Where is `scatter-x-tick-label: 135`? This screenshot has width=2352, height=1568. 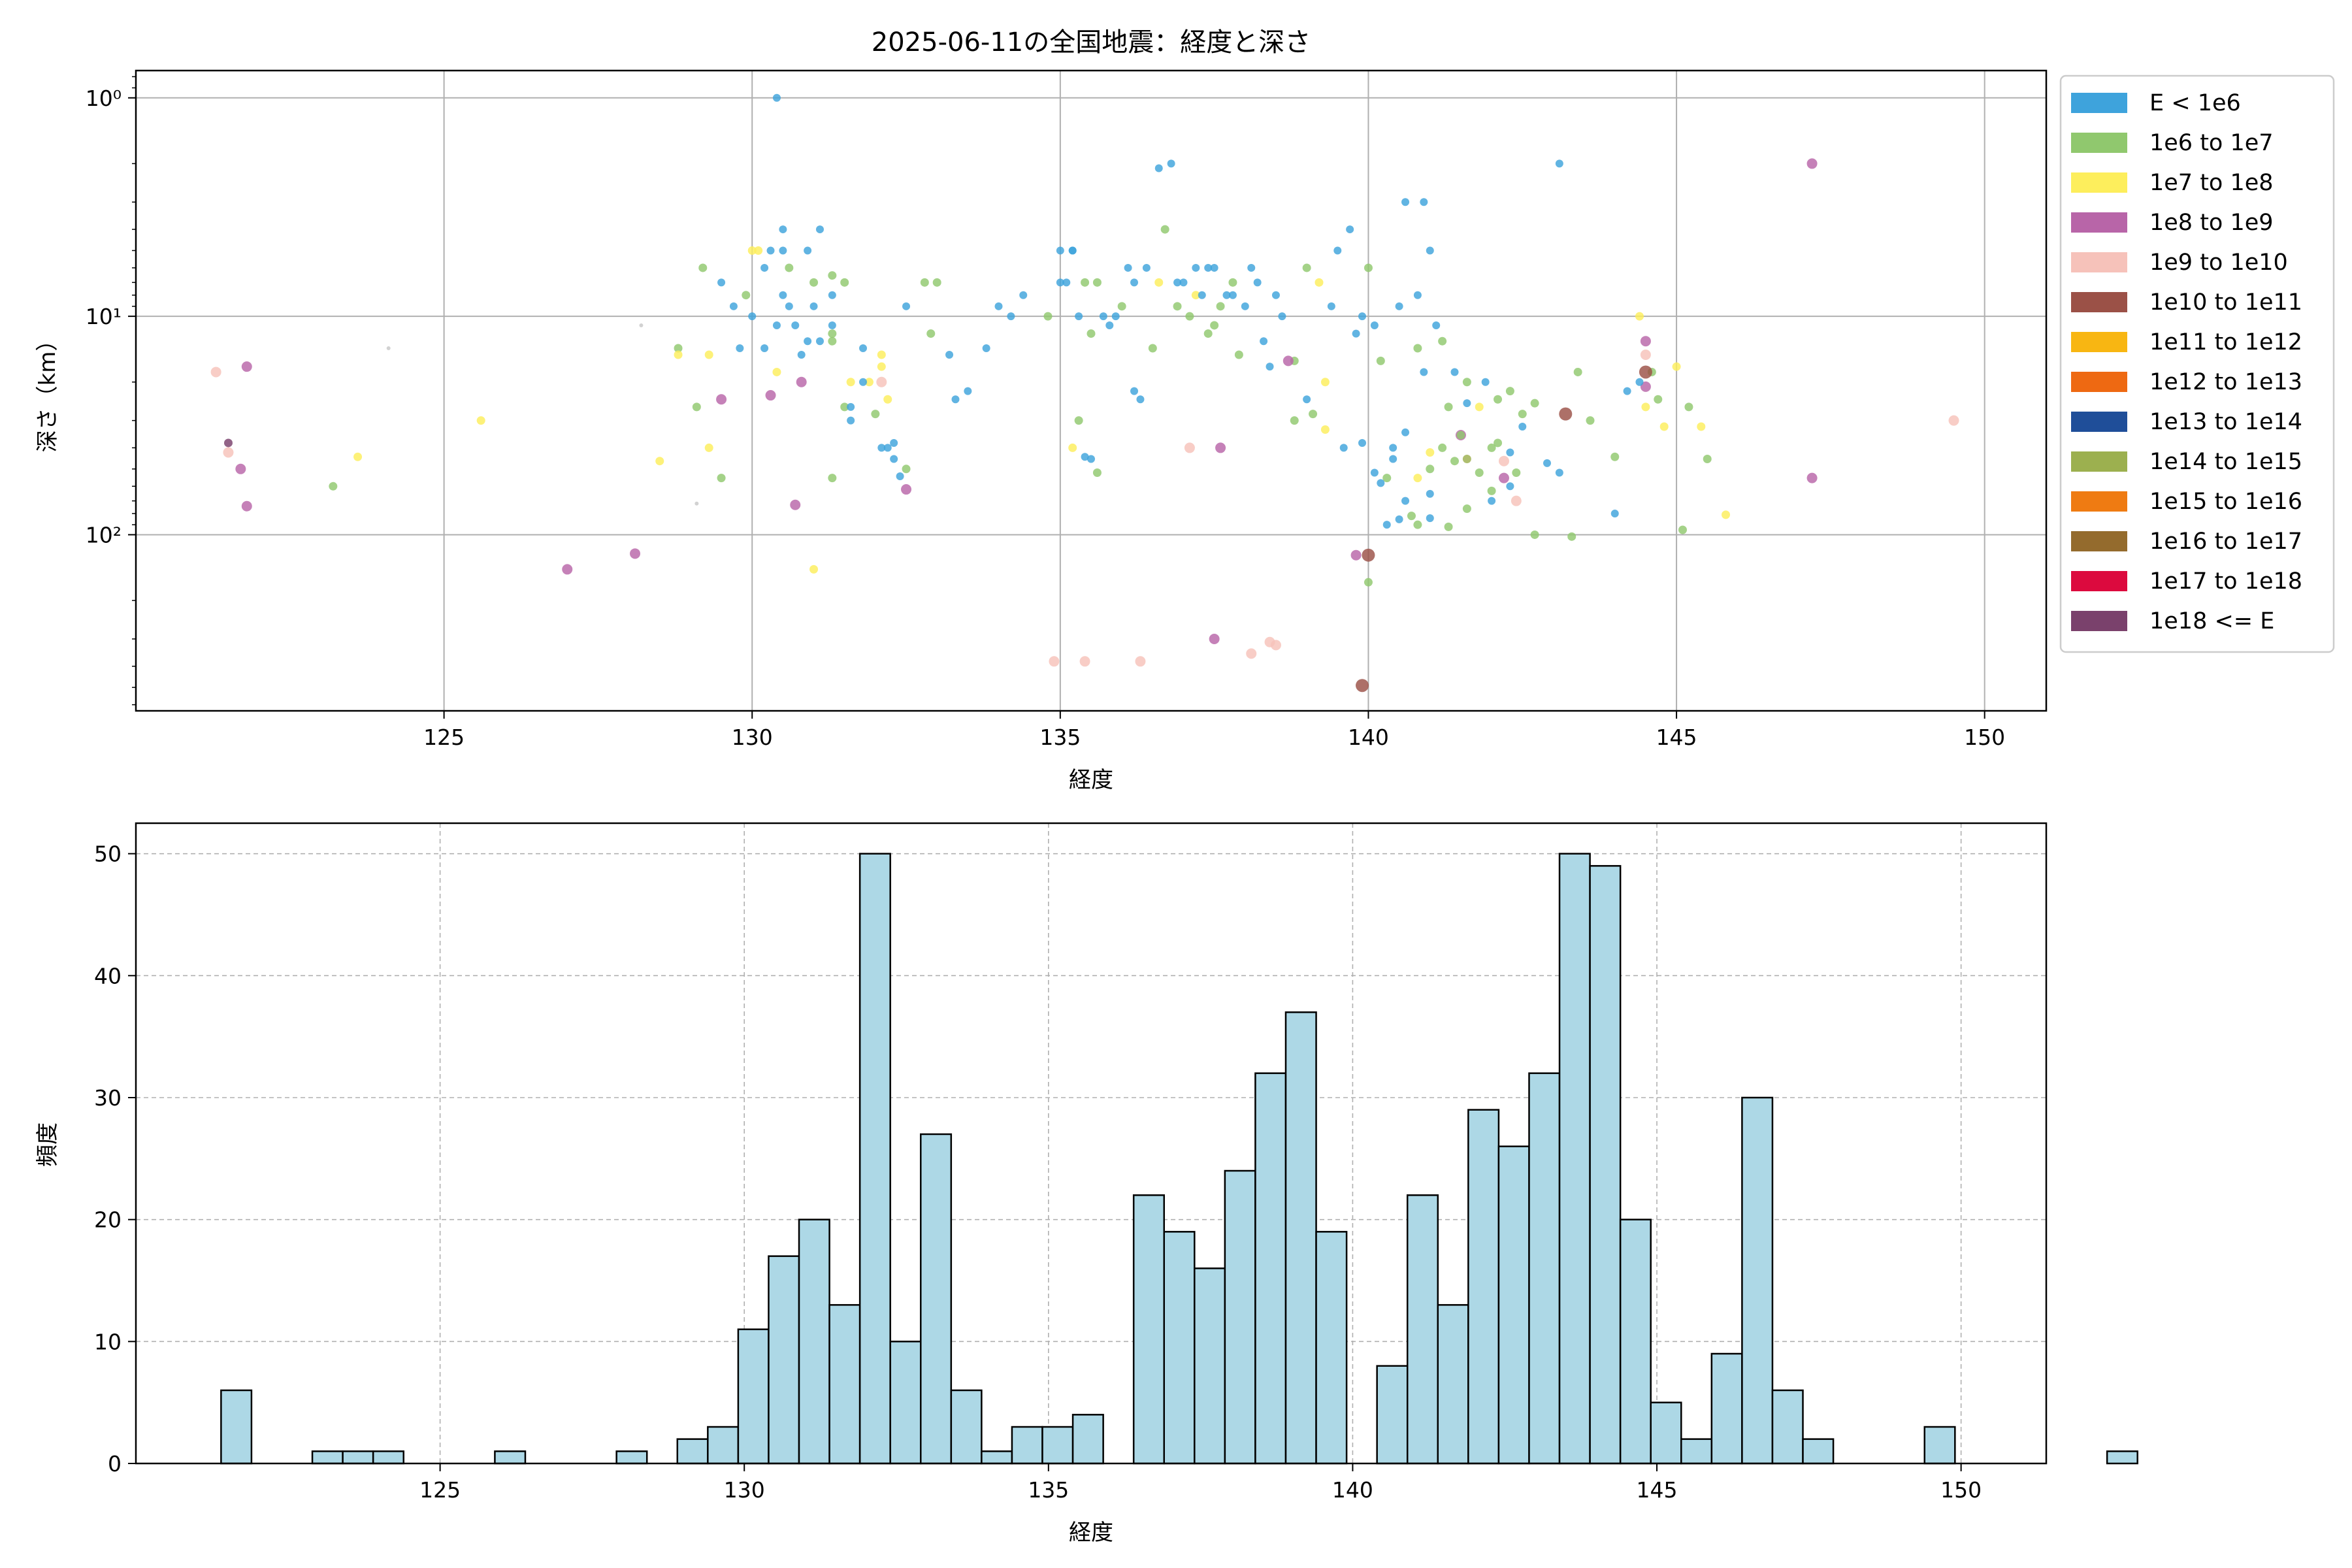
scatter-x-tick-label: 135 is located at coordinates (1060, 737).